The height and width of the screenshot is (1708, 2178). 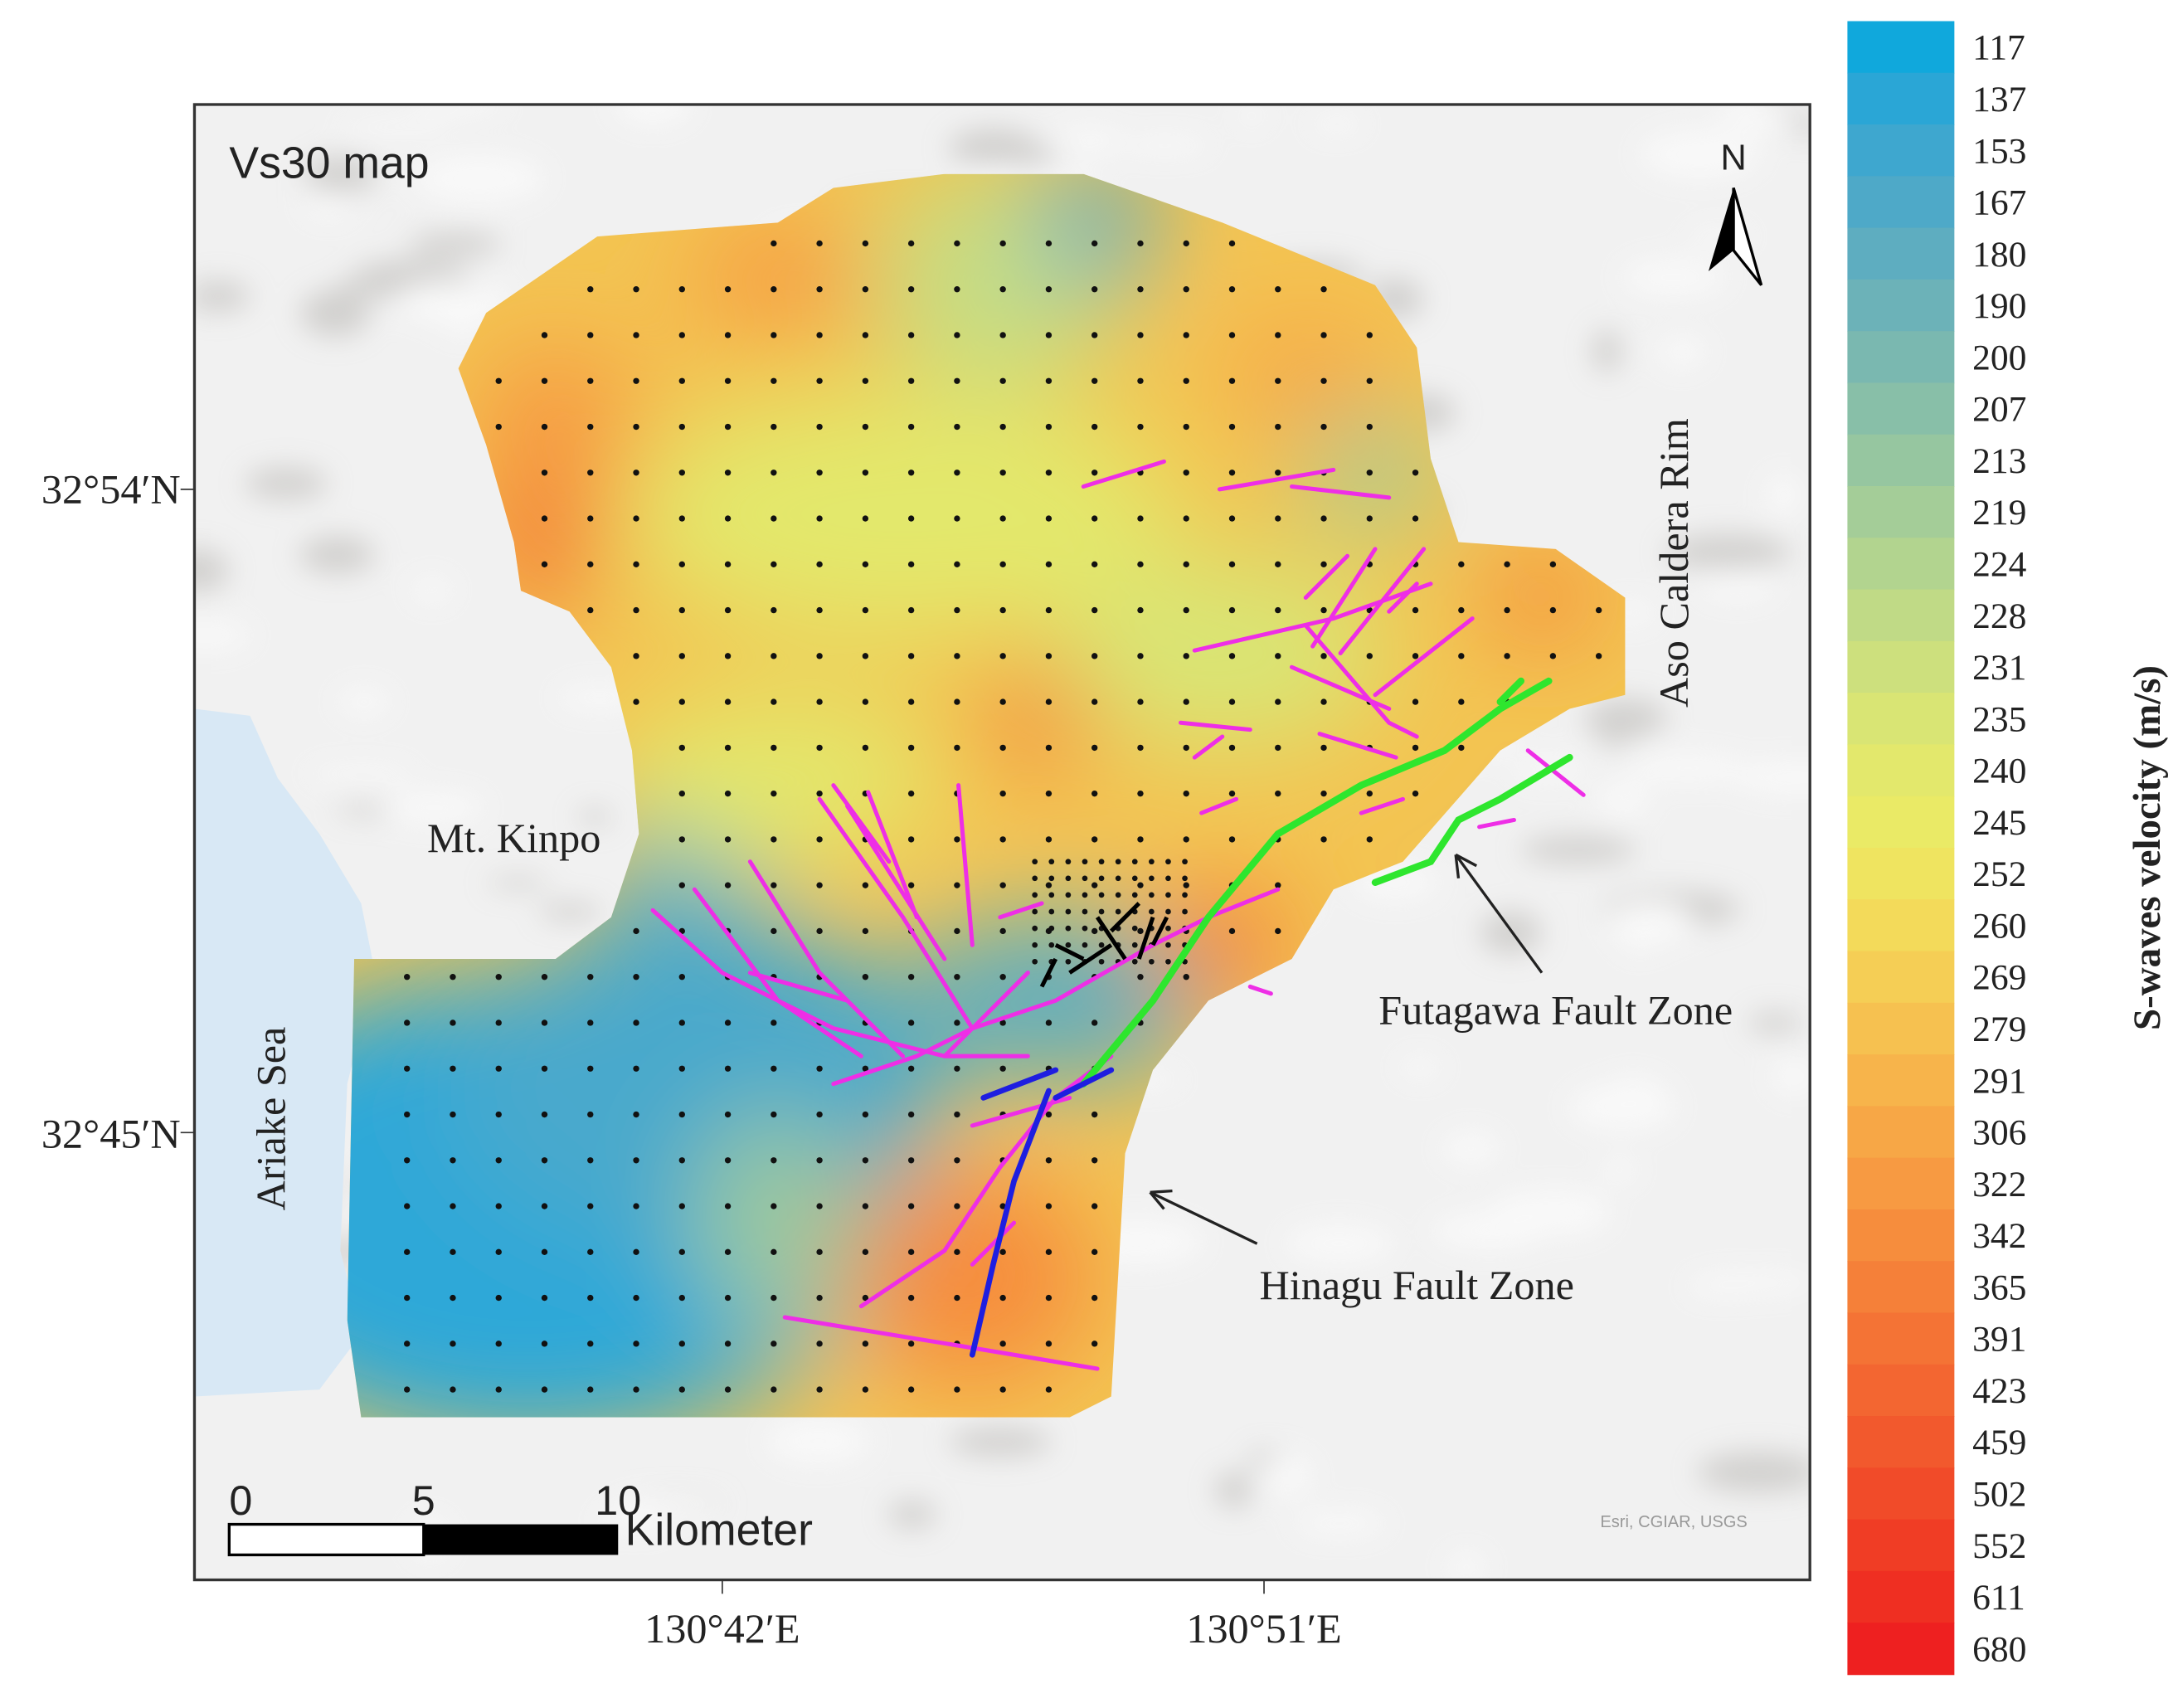 I want to click on annotation: Aso Caldera Rim, so click(x=1674, y=563).